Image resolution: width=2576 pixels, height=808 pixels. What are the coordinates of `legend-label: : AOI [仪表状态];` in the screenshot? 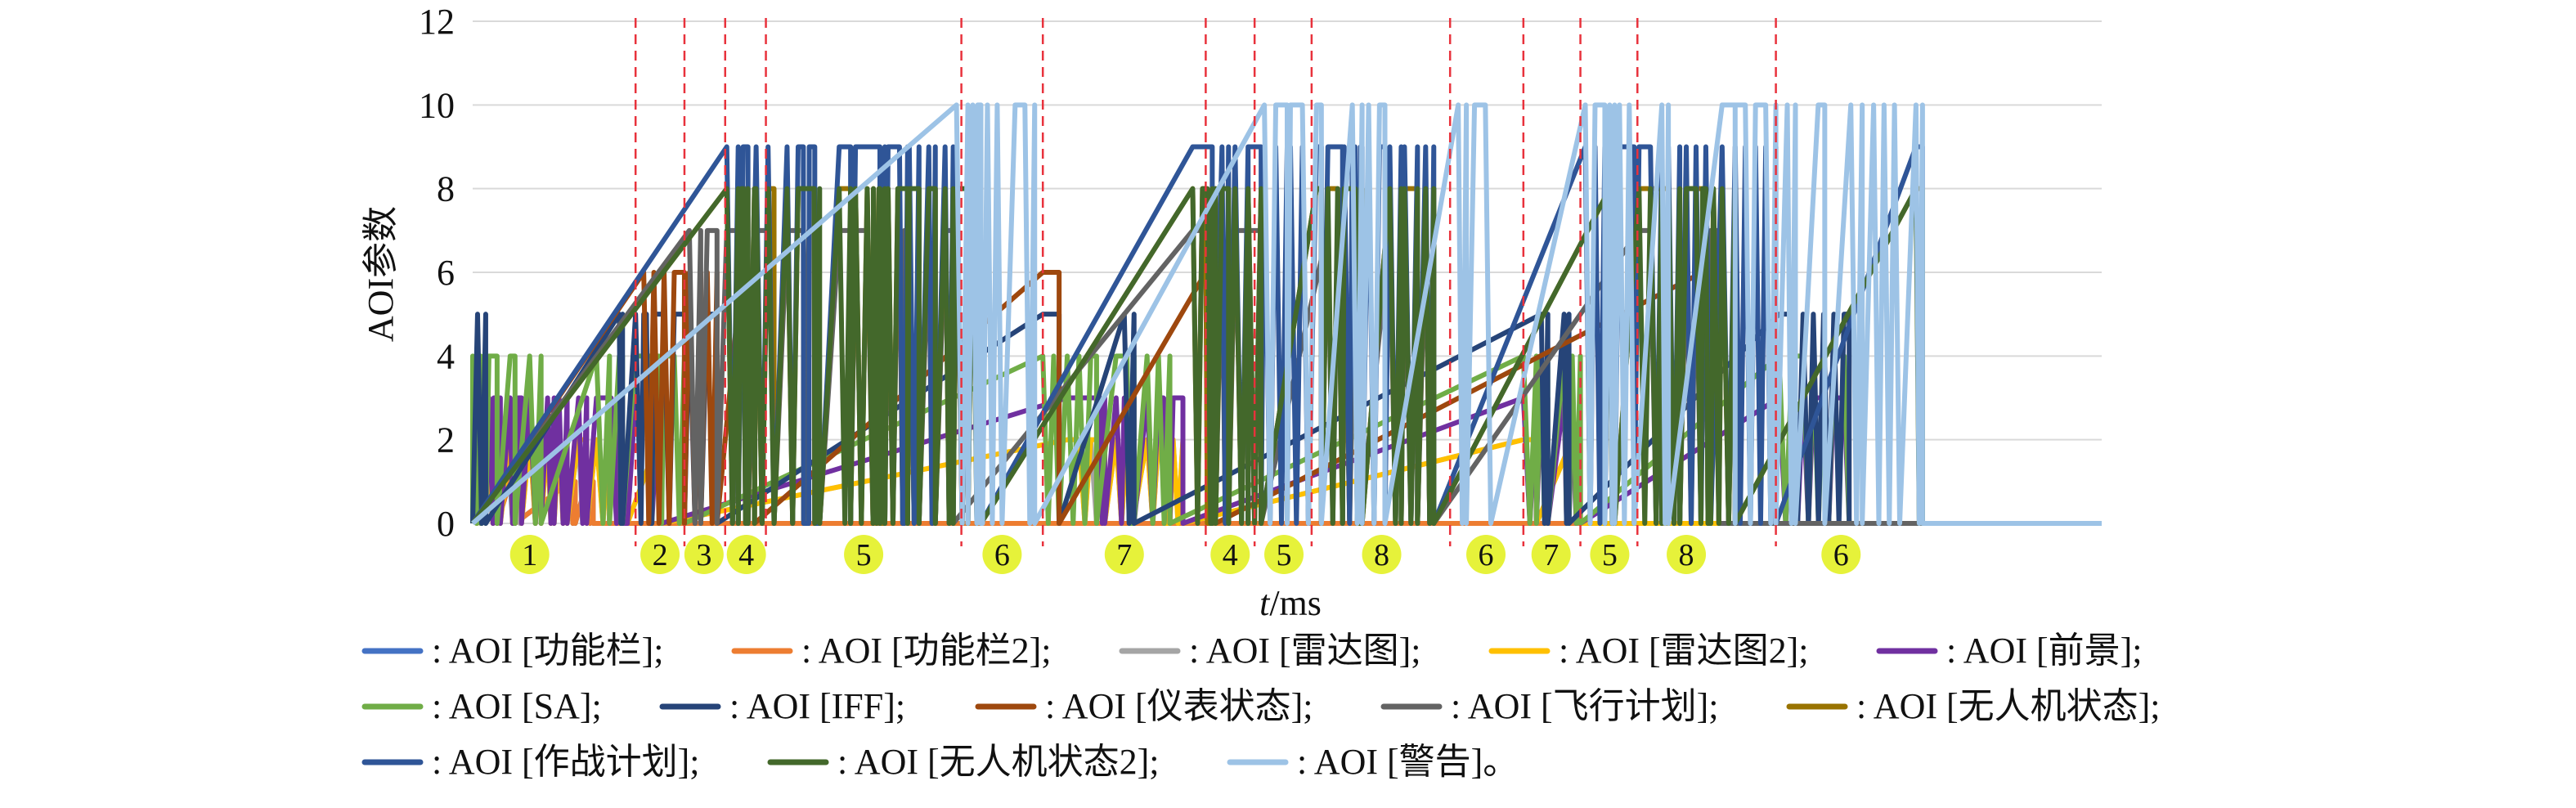 It's located at (1179, 706).